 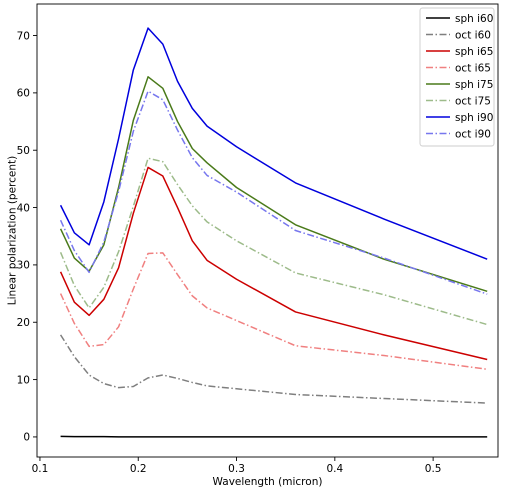 What do you see at coordinates (474, 52) in the screenshot?
I see `legend-label: sph i65` at bounding box center [474, 52].